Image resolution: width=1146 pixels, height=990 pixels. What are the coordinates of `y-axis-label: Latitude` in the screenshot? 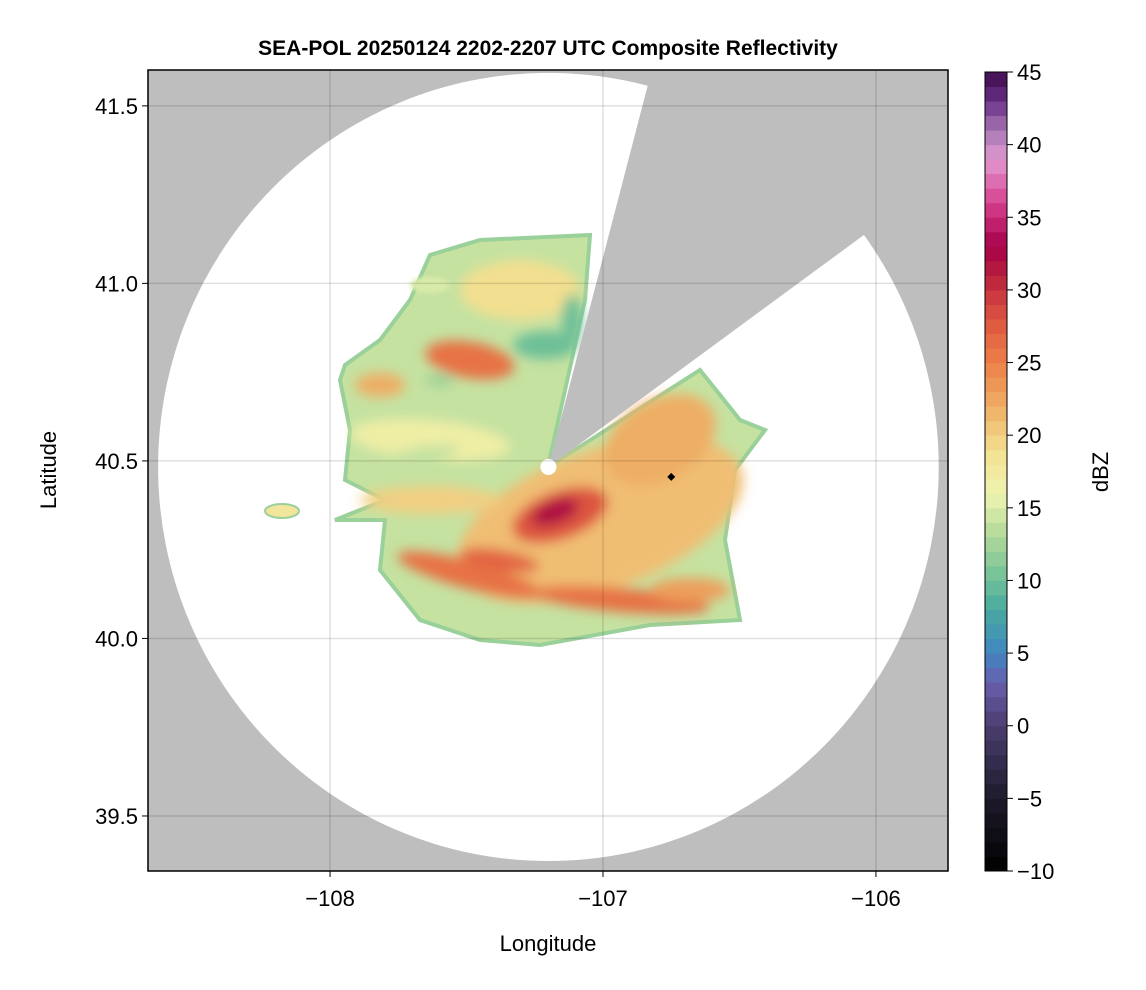 It's located at (48, 470).